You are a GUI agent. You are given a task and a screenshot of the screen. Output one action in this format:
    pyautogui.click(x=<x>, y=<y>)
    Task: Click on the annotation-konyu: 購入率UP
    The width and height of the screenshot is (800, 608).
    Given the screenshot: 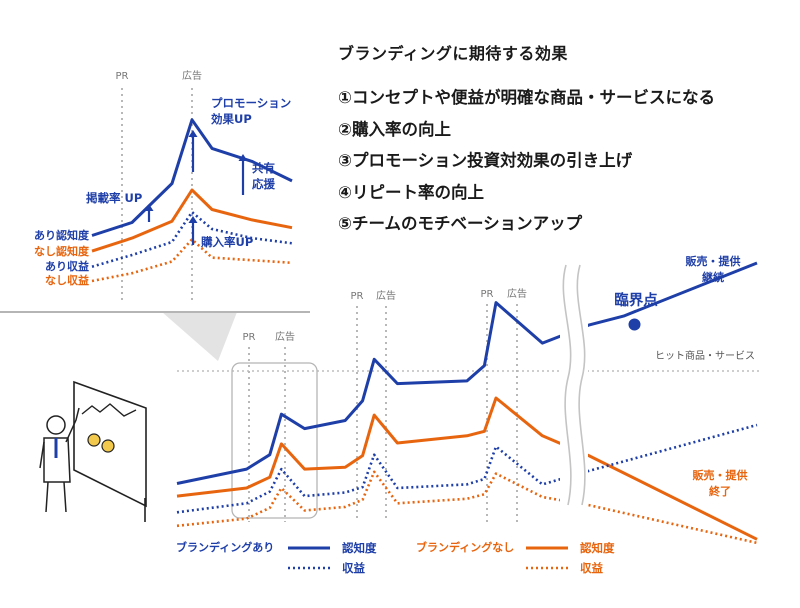 What is the action you would take?
    pyautogui.click(x=226, y=242)
    